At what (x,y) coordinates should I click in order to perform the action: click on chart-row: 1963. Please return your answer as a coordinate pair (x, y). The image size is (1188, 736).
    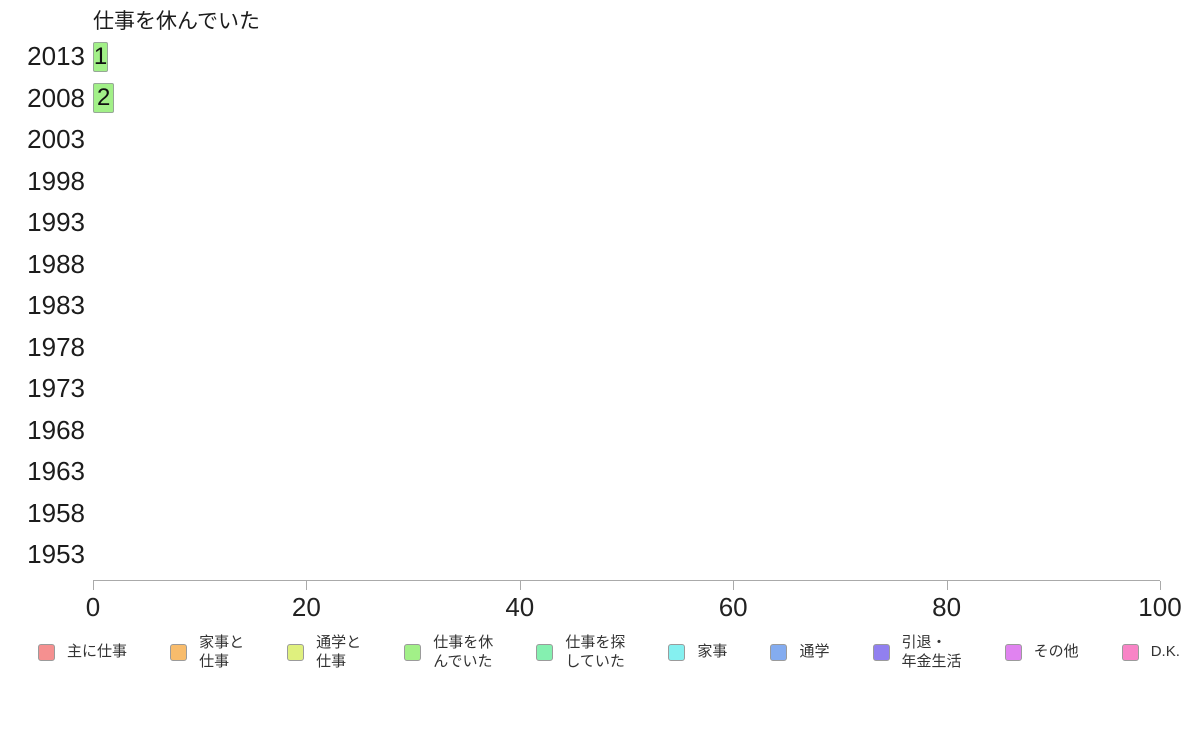
    Looking at the image, I should click on (580, 472).